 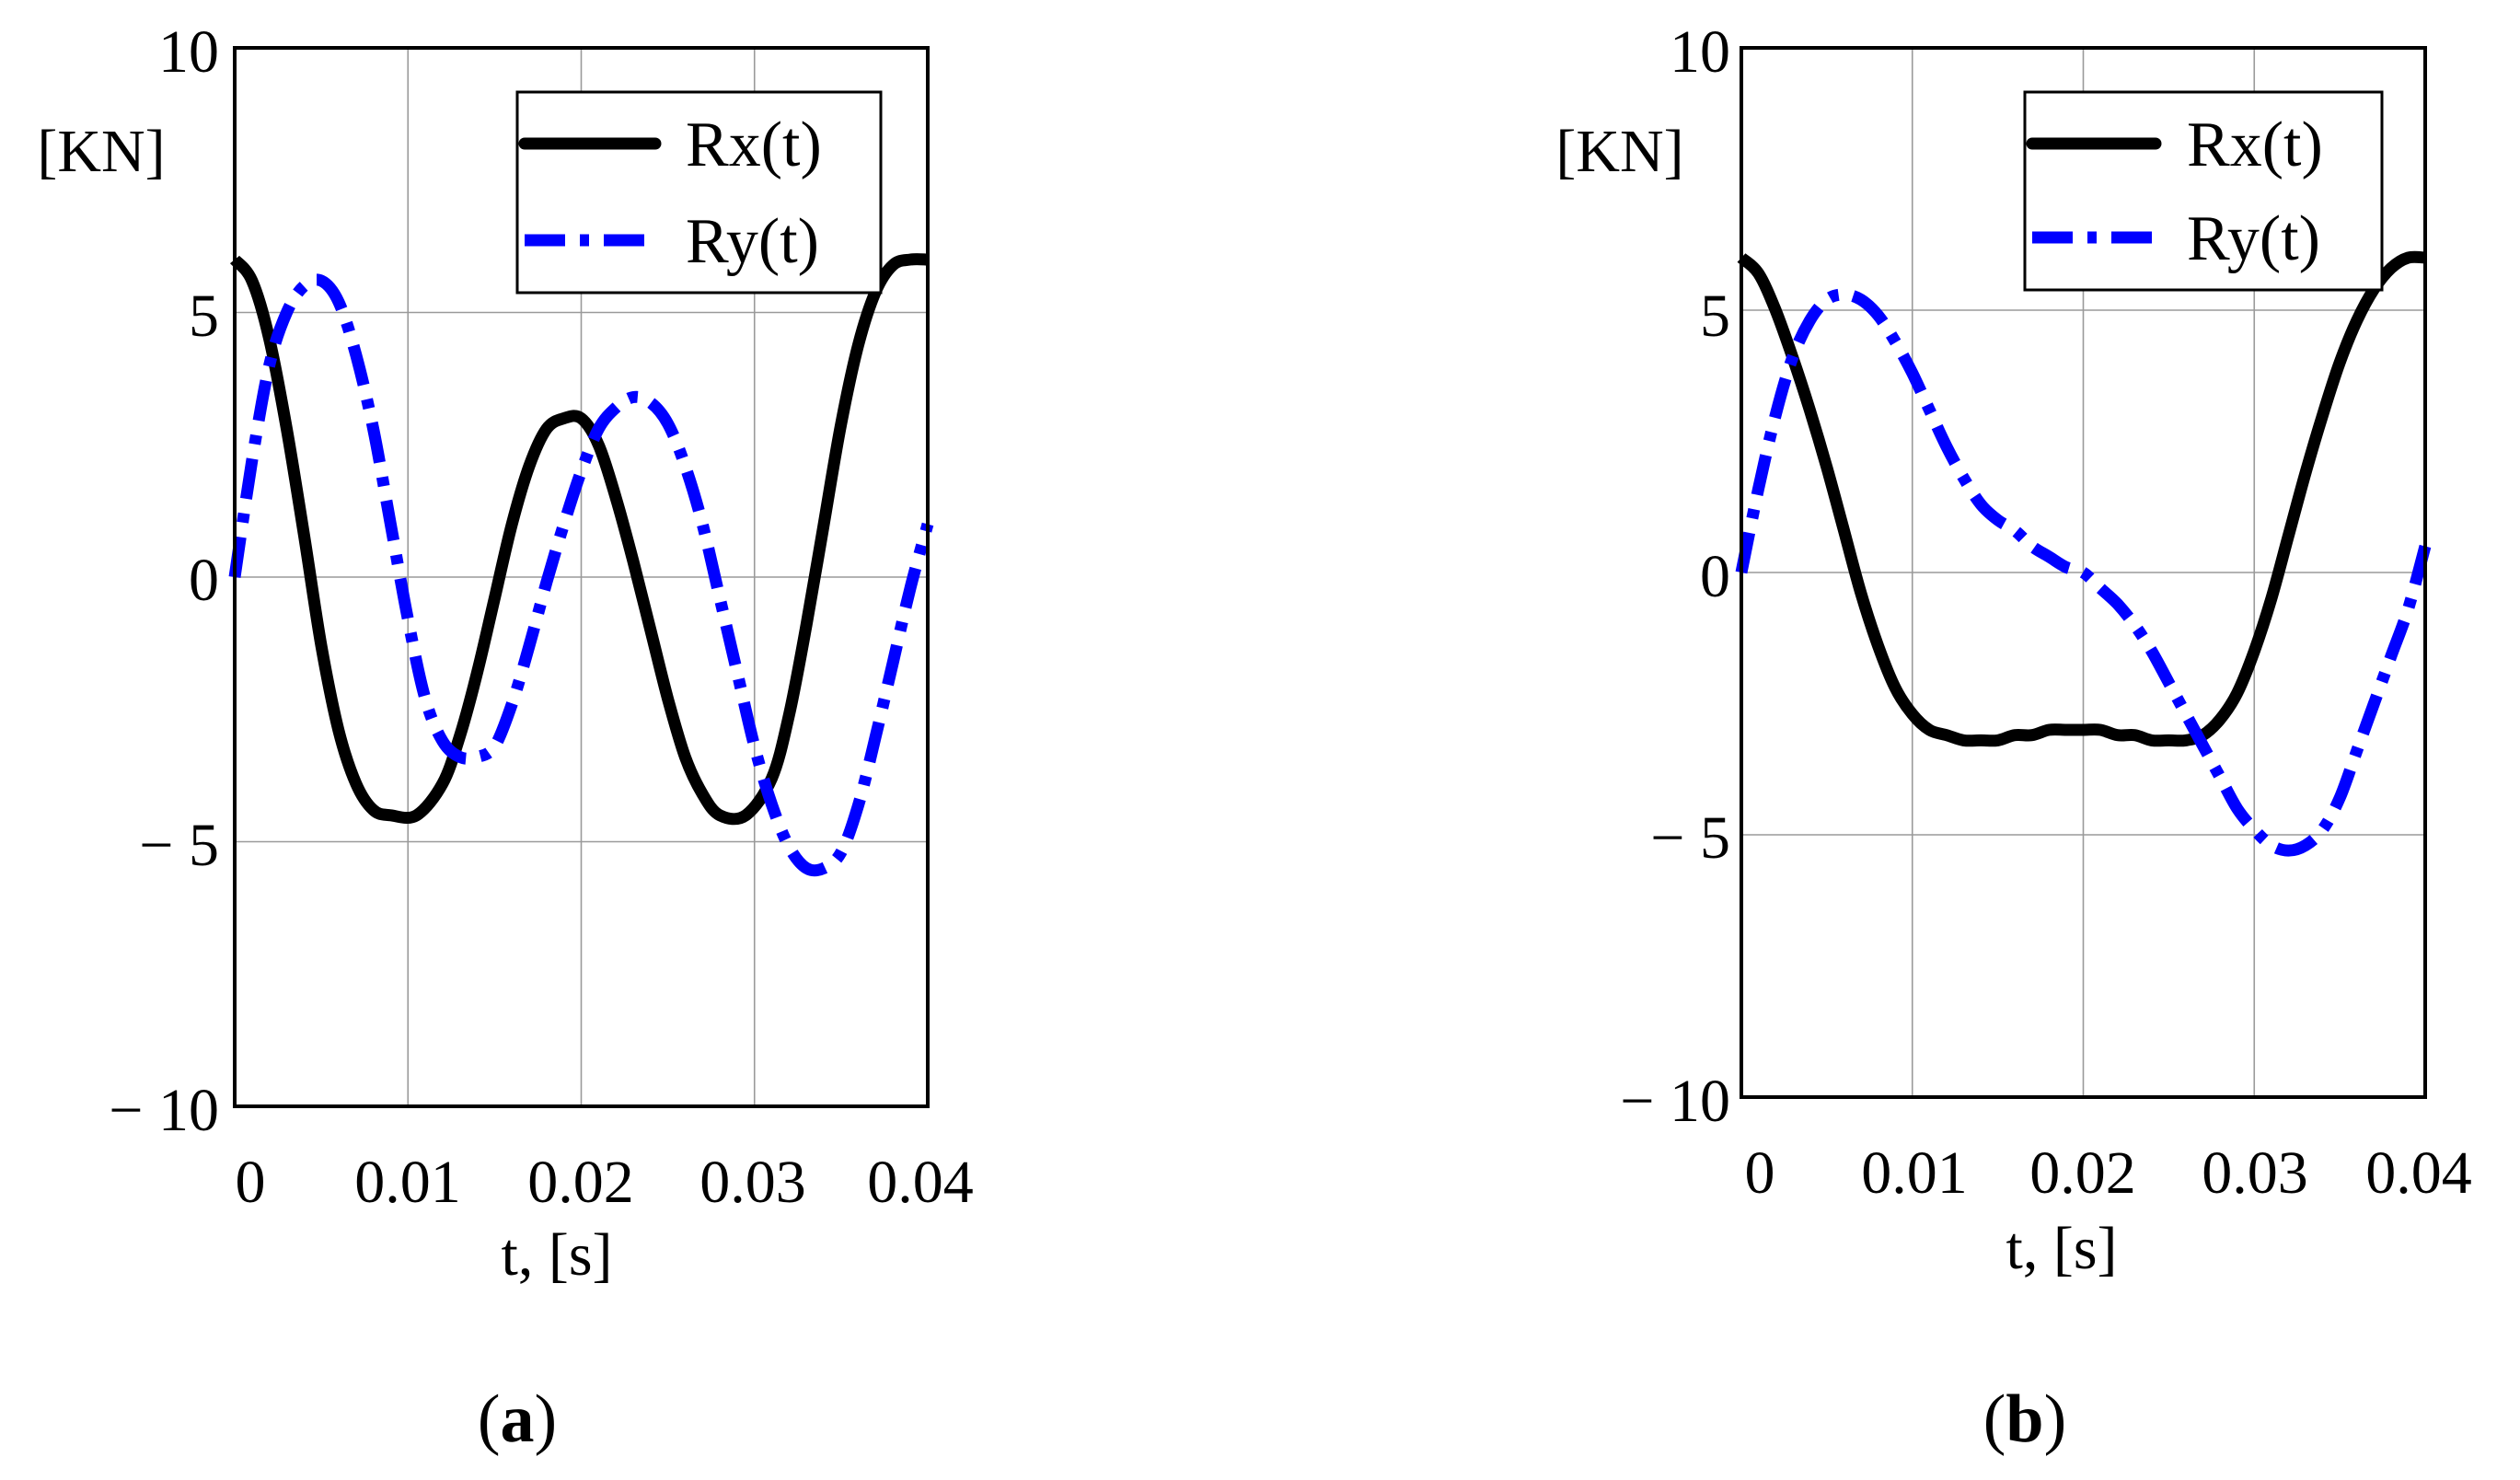 I want to click on y-axis-label-a: [KN], so click(x=101, y=152).